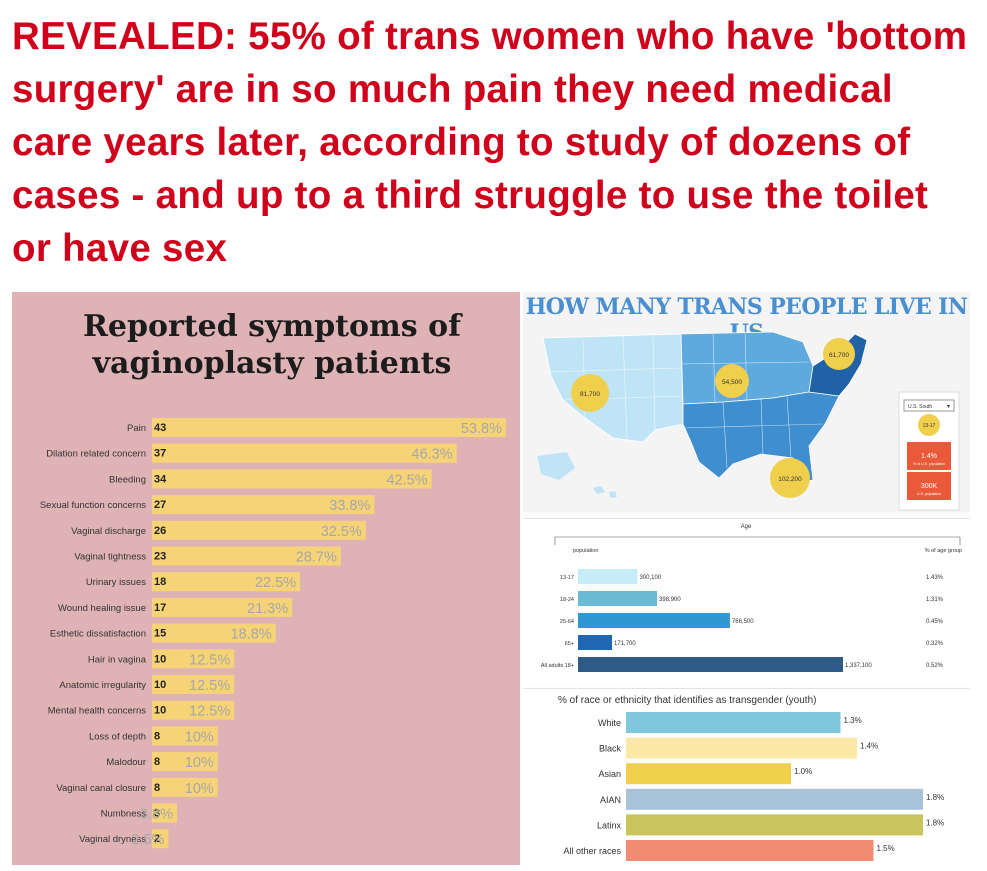 This screenshot has width=987, height=871. I want to click on symptom-count: 3, so click(157, 814).